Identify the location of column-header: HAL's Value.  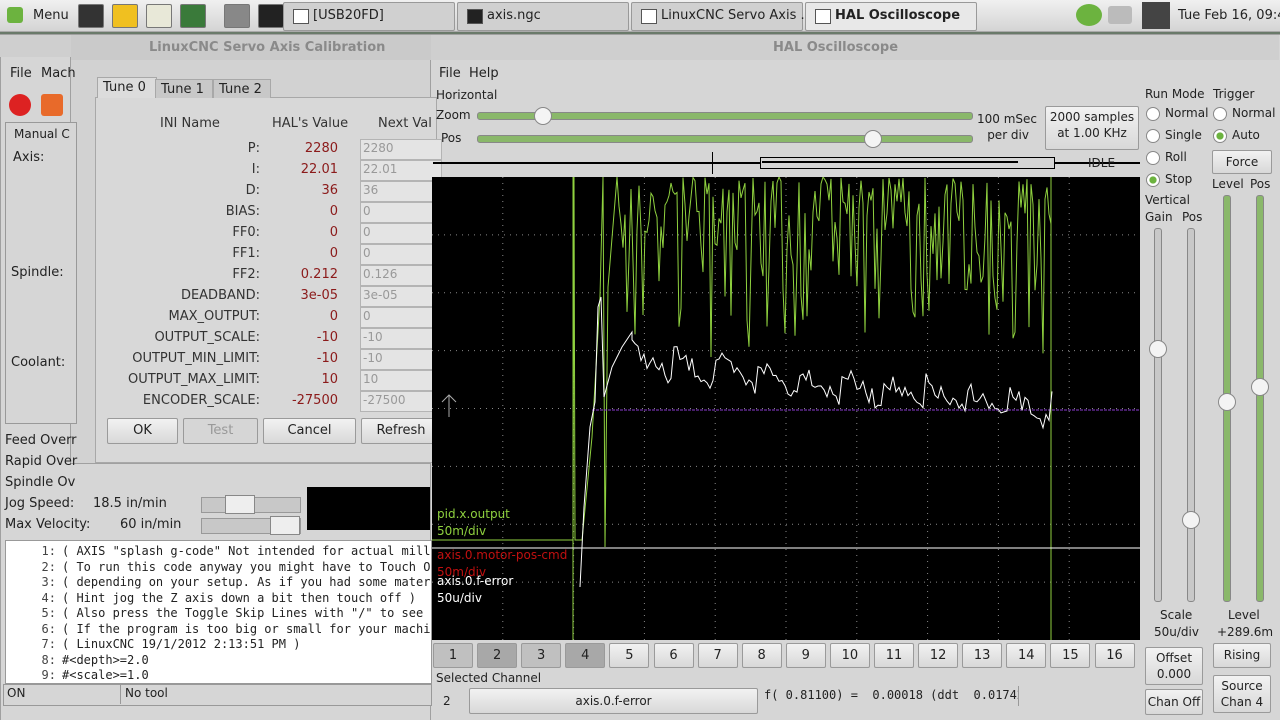
(310, 123).